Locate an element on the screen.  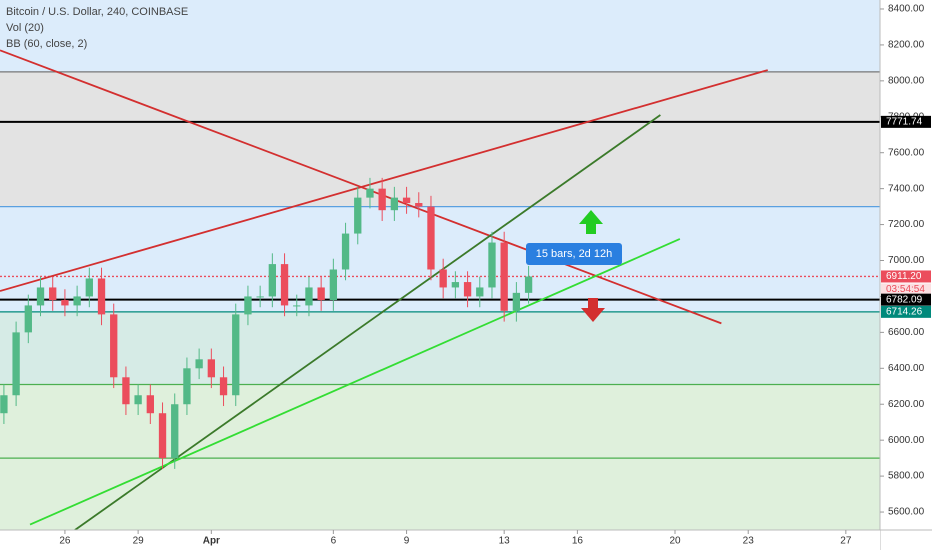
measure-box is located at coordinates (574, 254).